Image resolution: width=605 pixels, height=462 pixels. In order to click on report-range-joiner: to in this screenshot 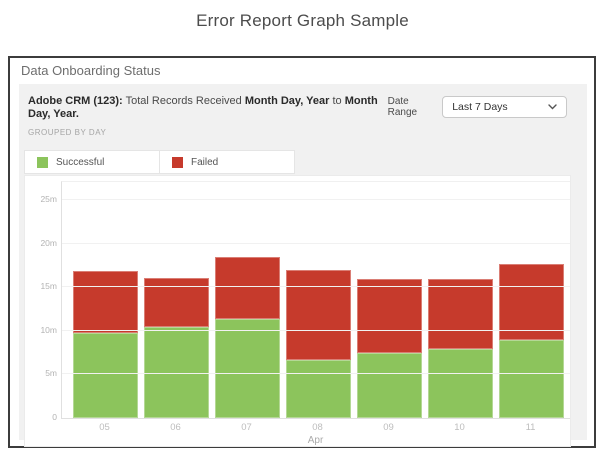, I will do `click(337, 101)`.